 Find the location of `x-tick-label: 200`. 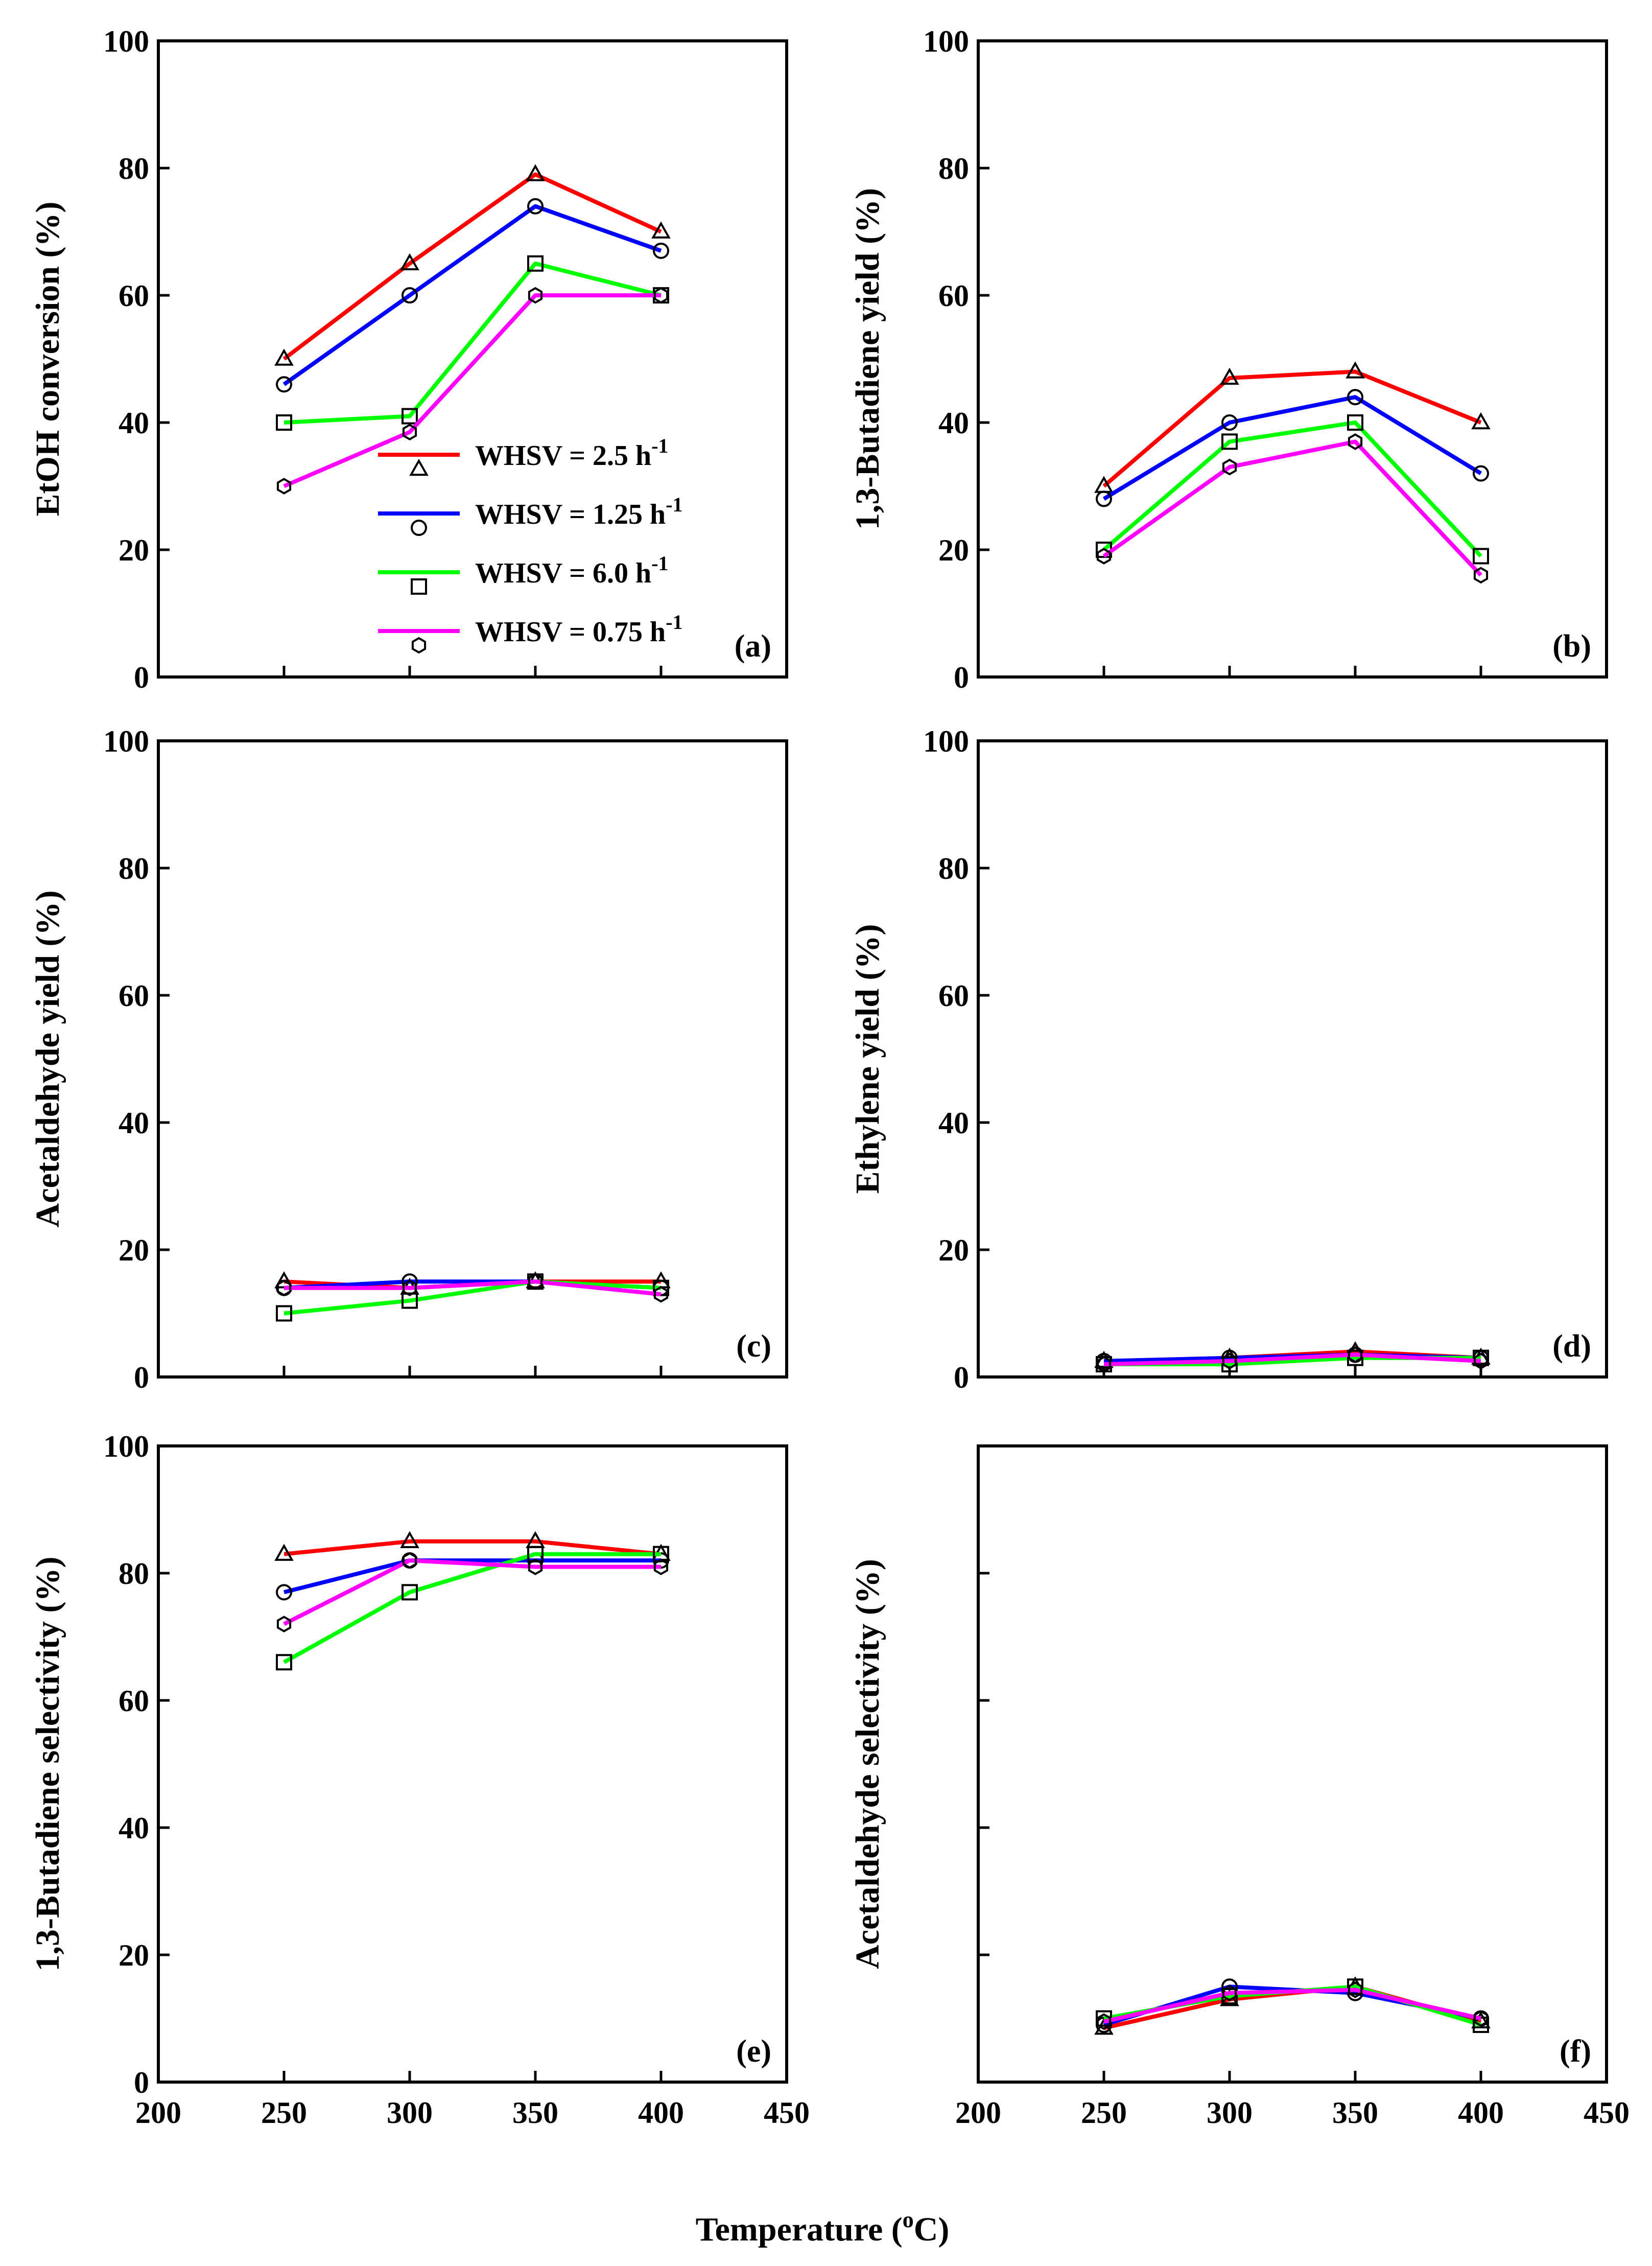

x-tick-label: 200 is located at coordinates (158, 2113).